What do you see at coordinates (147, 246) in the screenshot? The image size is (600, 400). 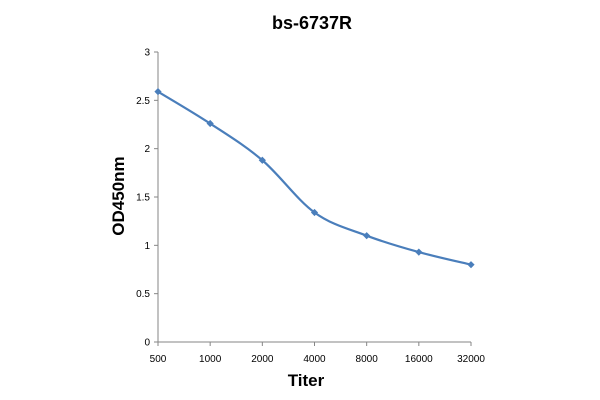 I see `y-tick-label: 1` at bounding box center [147, 246].